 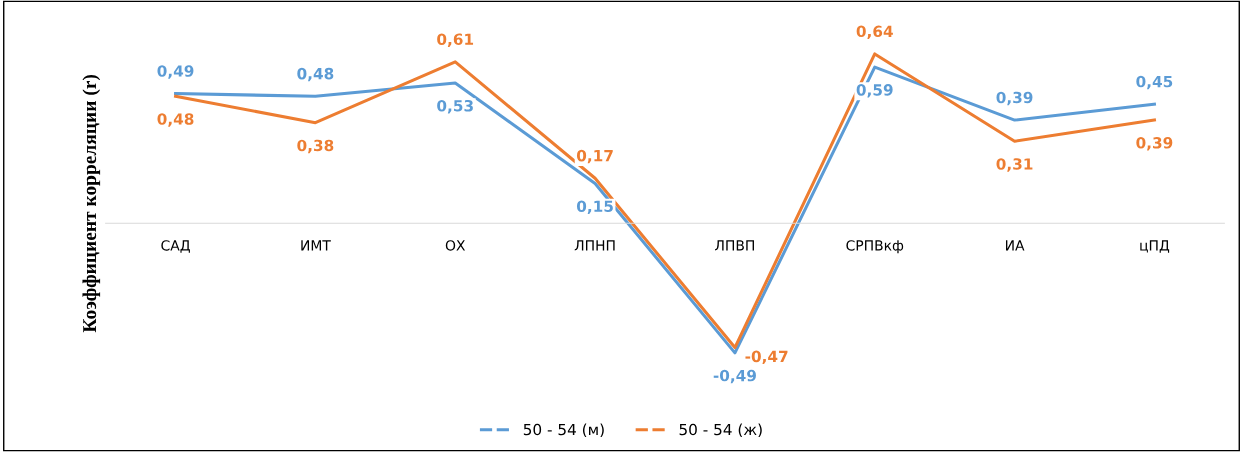 I want to click on x-tick-label: ОХ, so click(x=455, y=245).